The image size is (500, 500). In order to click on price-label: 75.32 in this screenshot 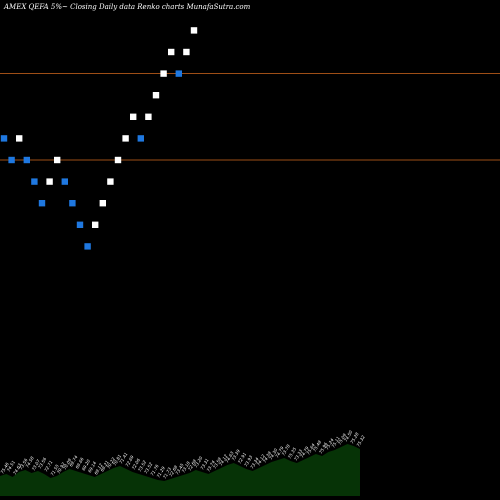, I will do `click(361, 440)`.